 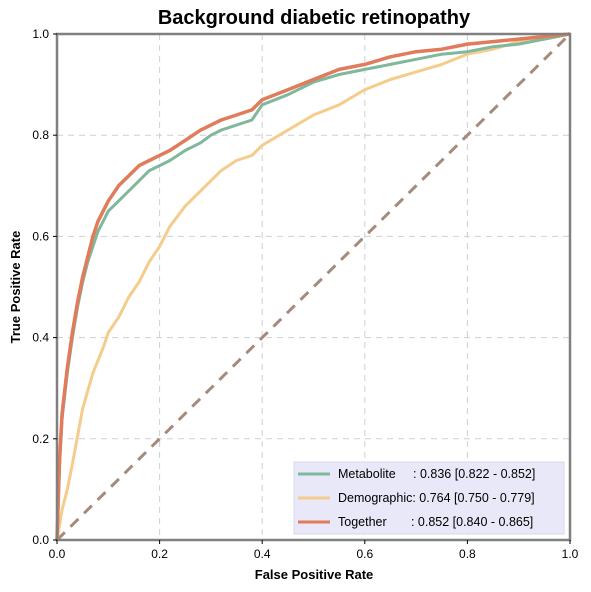 I want to click on legend-box, so click(x=429, y=498).